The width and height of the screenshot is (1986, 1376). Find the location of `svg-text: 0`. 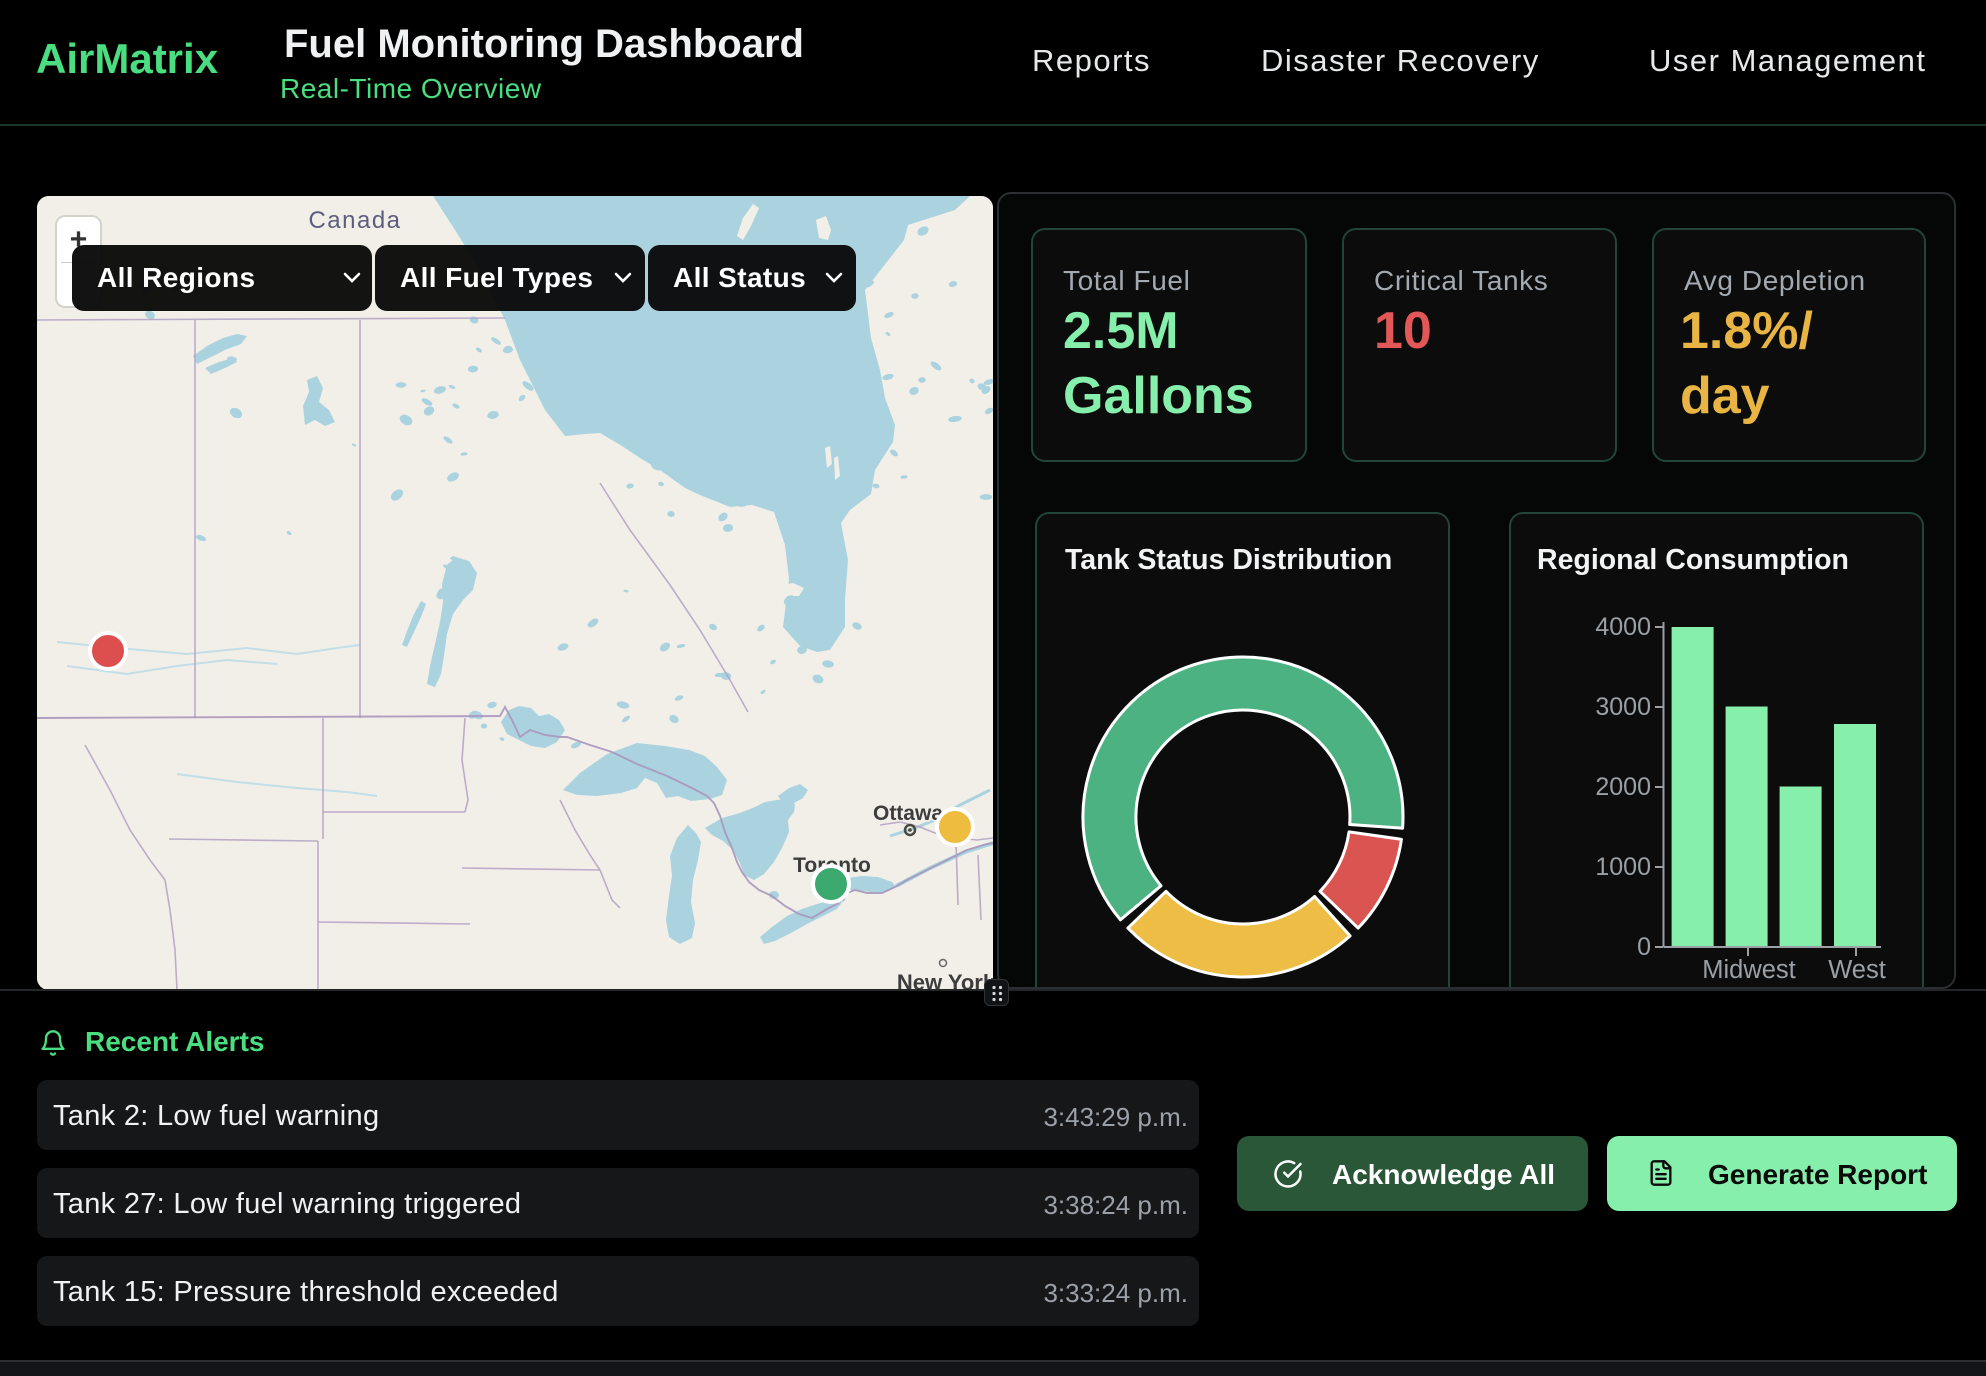

svg-text: 0 is located at coordinates (1644, 947).